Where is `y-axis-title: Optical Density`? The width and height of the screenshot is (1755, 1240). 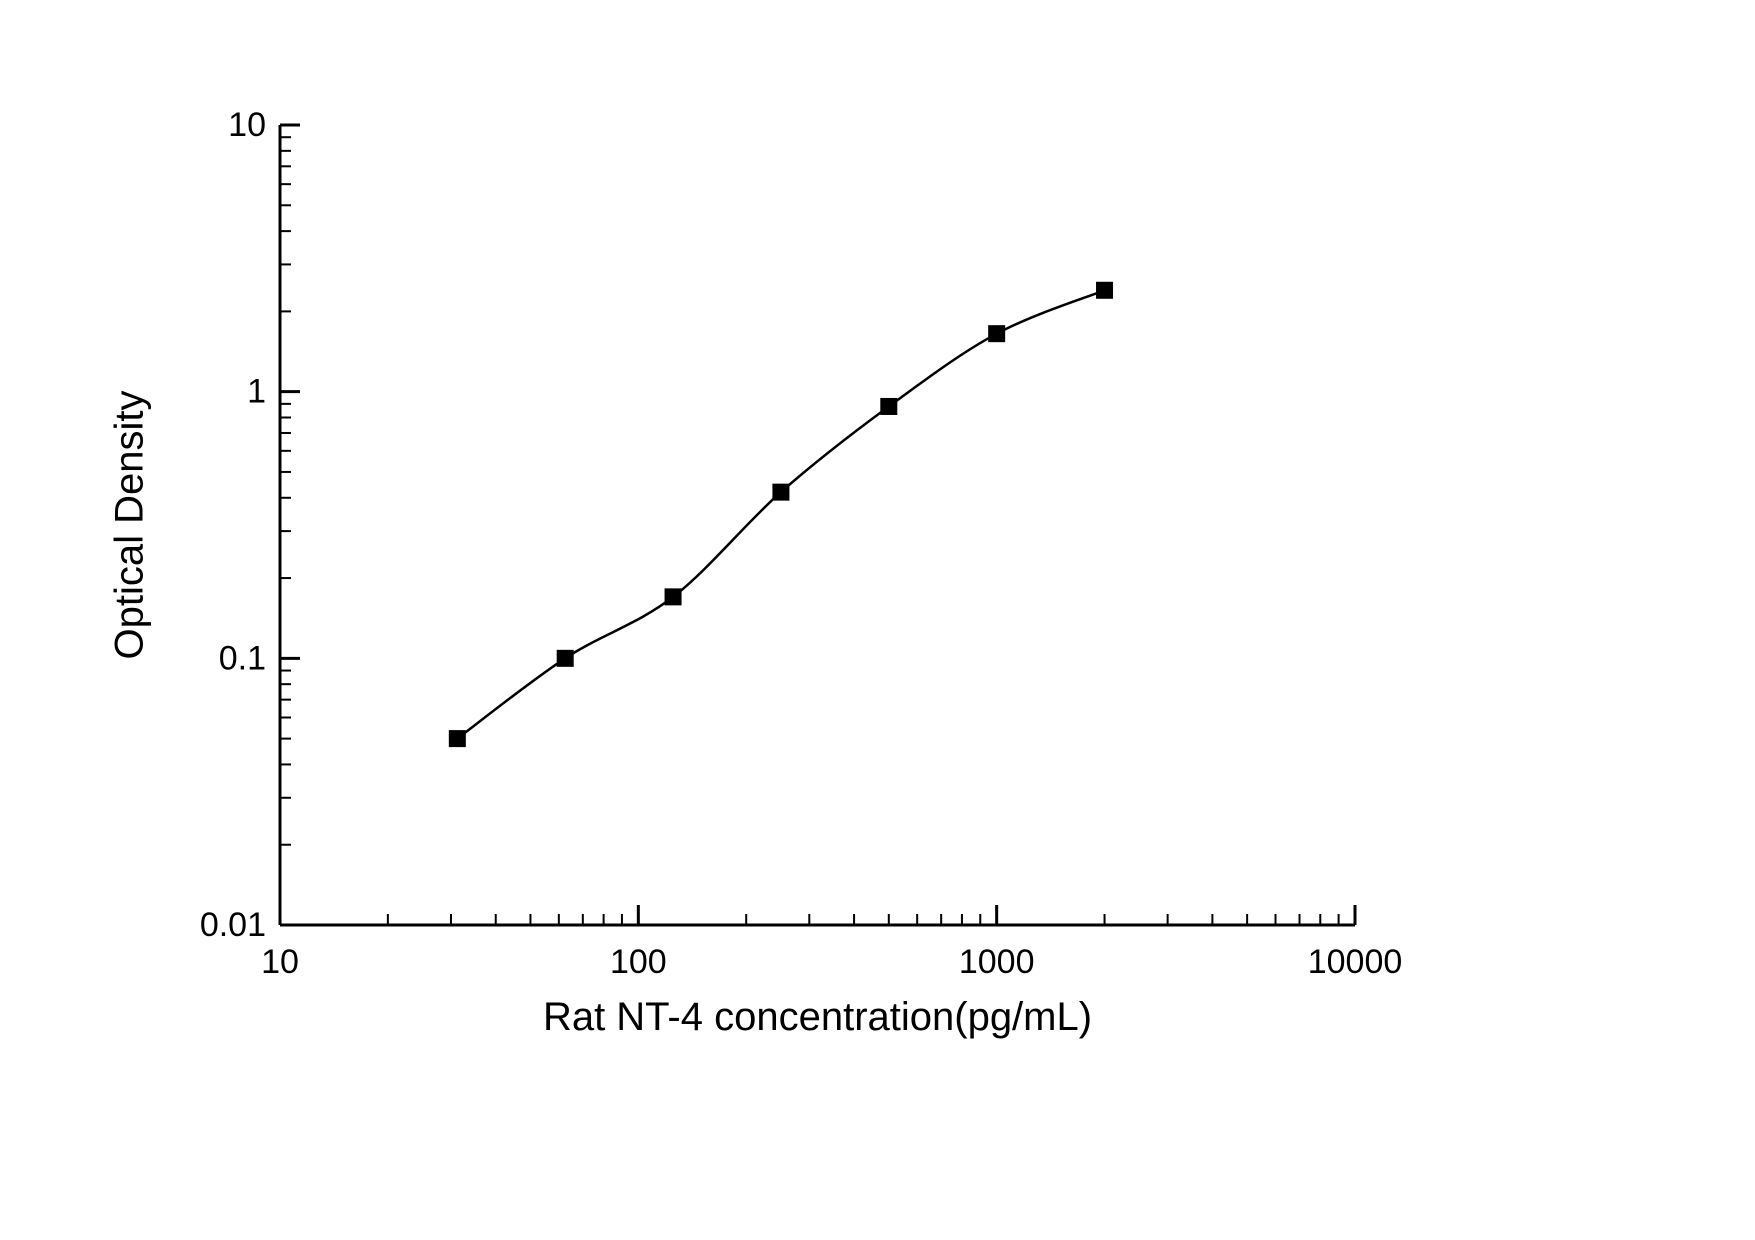
y-axis-title: Optical Density is located at coordinates (129, 525).